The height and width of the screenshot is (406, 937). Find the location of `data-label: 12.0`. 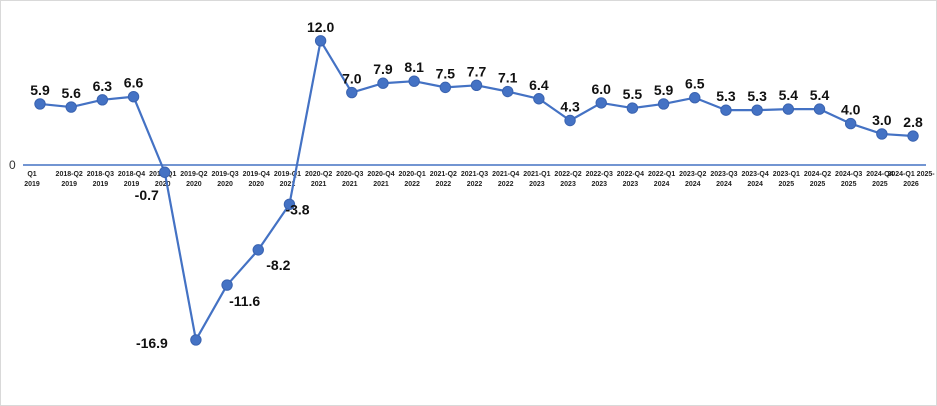

data-label: 12.0 is located at coordinates (320, 27).